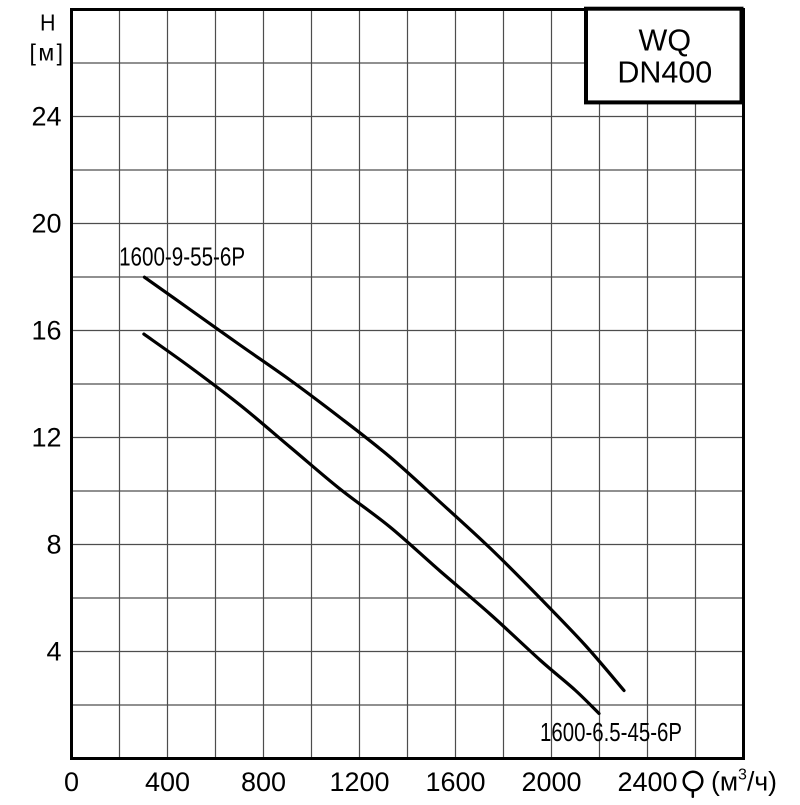 This screenshot has height=805, width=800. I want to click on svg-text: 800, so click(263, 782).